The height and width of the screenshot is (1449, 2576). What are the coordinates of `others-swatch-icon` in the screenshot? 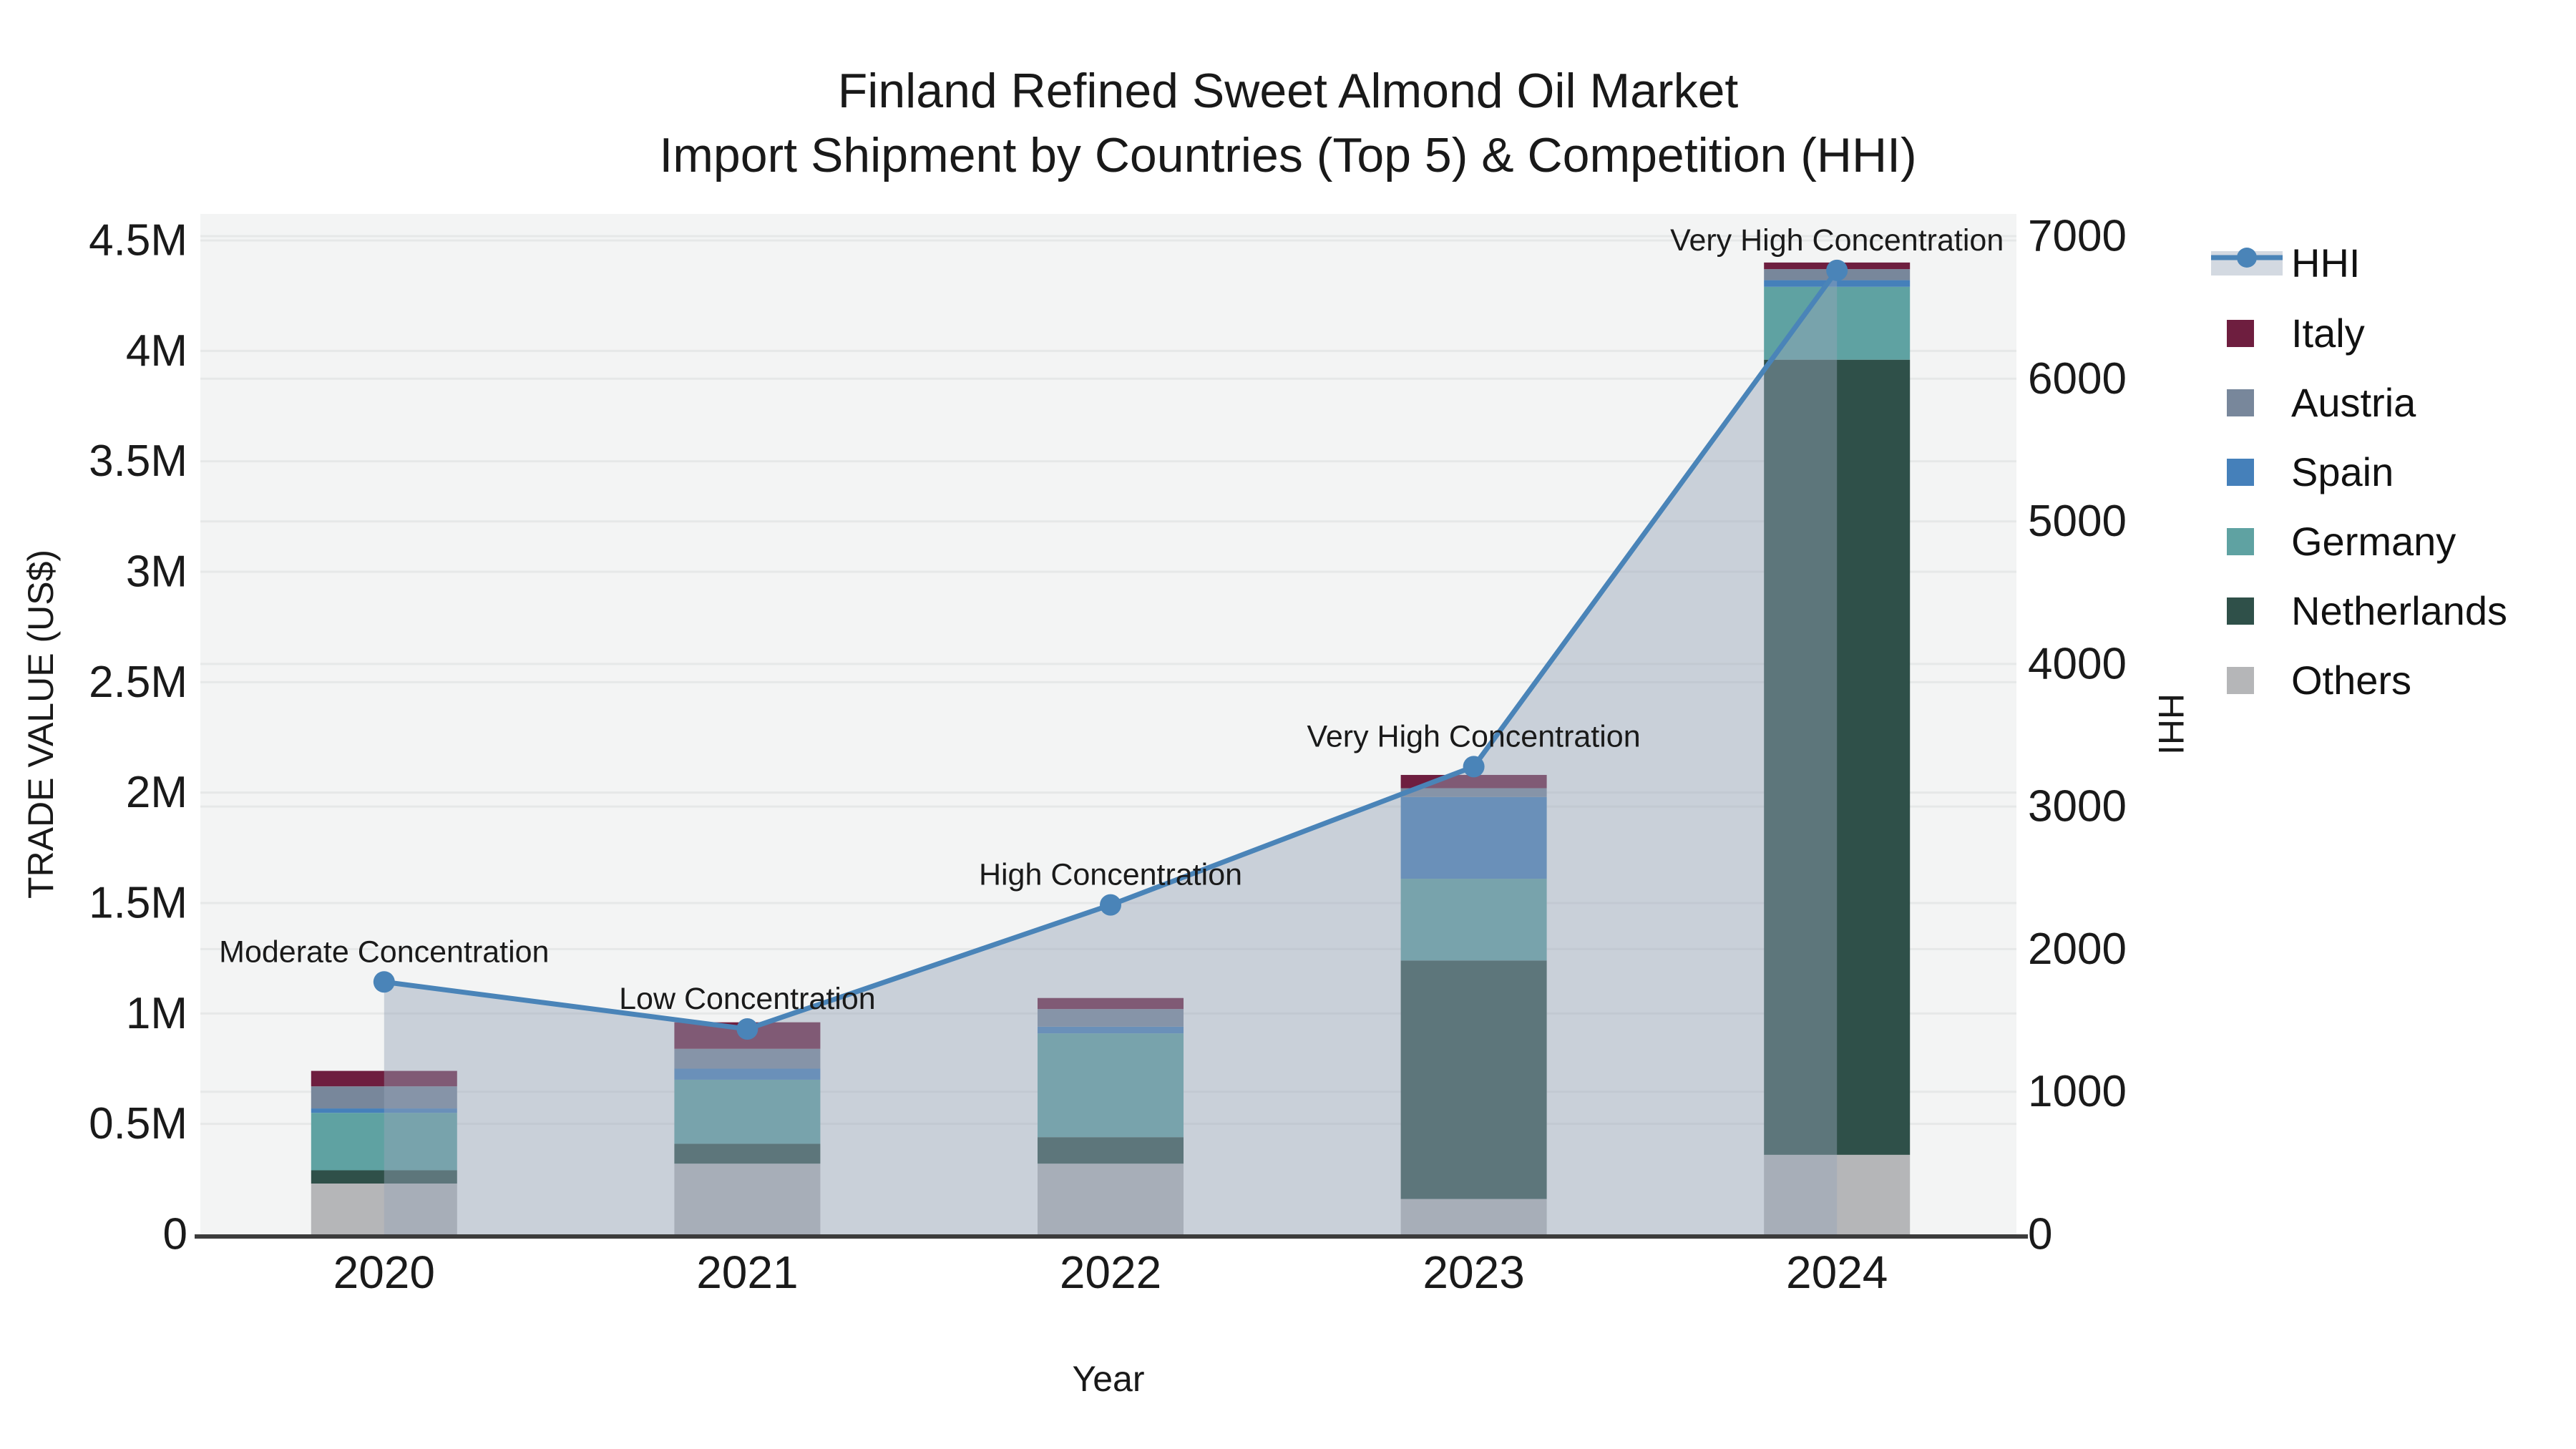 It's located at (2251, 680).